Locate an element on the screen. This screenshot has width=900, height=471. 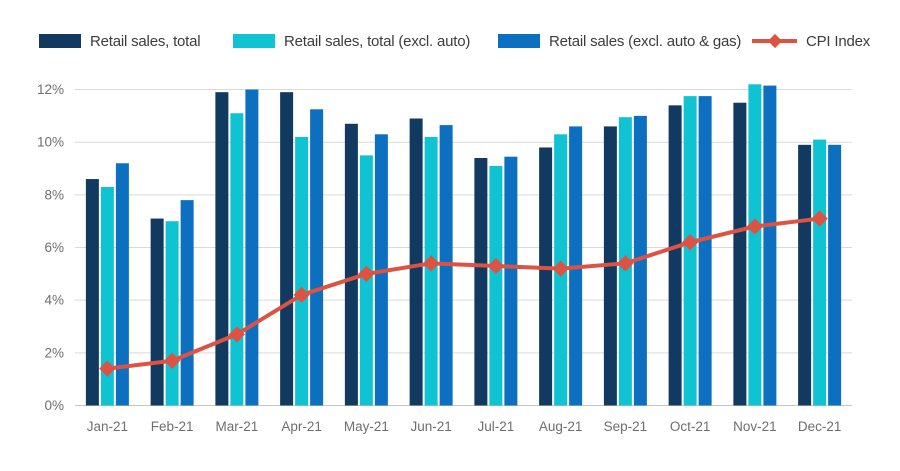
legend-item-retail-sales-total: Retail sales, total is located at coordinates (120, 41).